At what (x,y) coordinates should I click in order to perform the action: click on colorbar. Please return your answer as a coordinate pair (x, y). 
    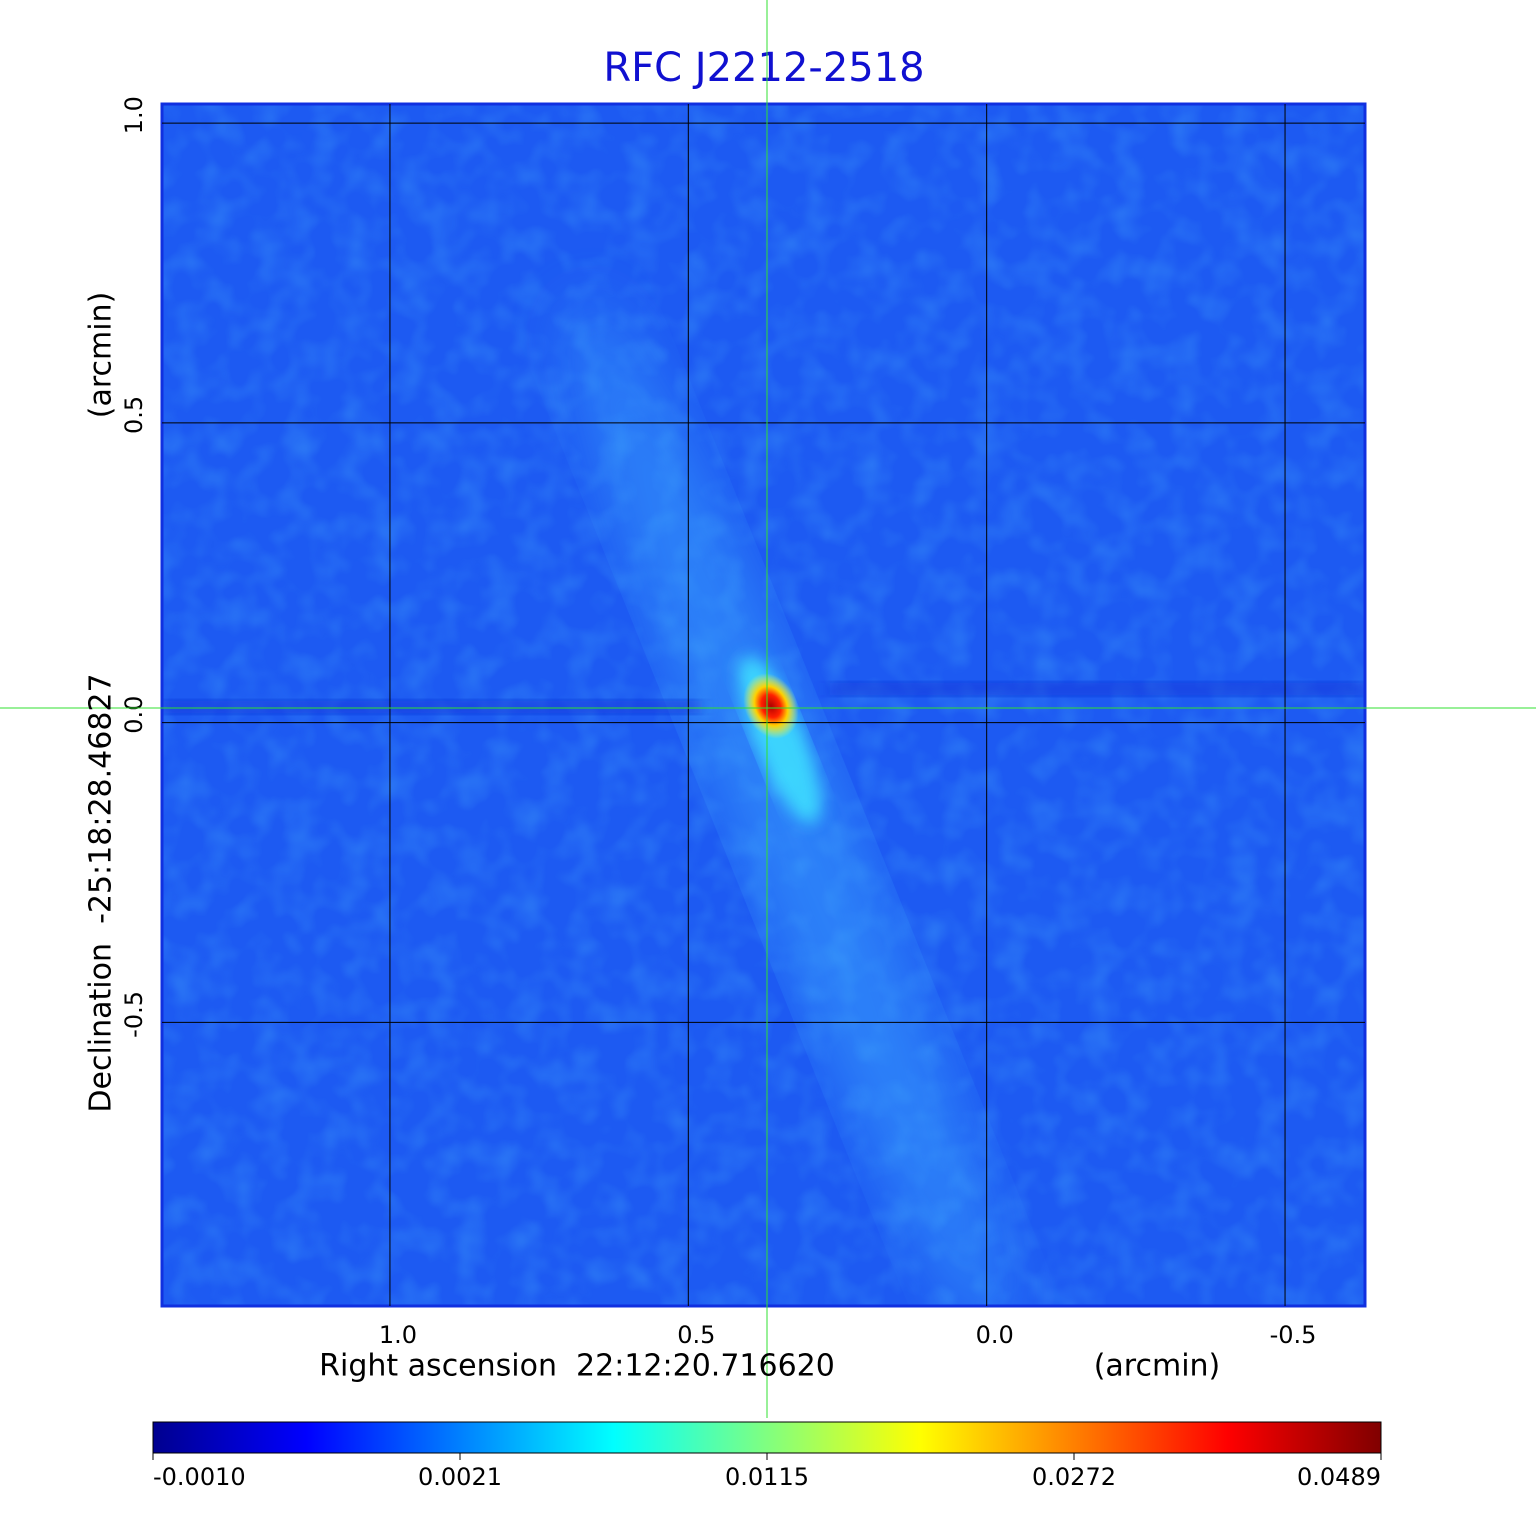
    Looking at the image, I should click on (767, 1437).